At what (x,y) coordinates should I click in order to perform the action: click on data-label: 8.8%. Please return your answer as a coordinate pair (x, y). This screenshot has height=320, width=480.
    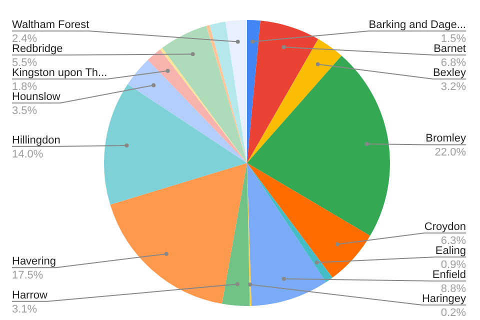
    Looking at the image, I should click on (453, 289).